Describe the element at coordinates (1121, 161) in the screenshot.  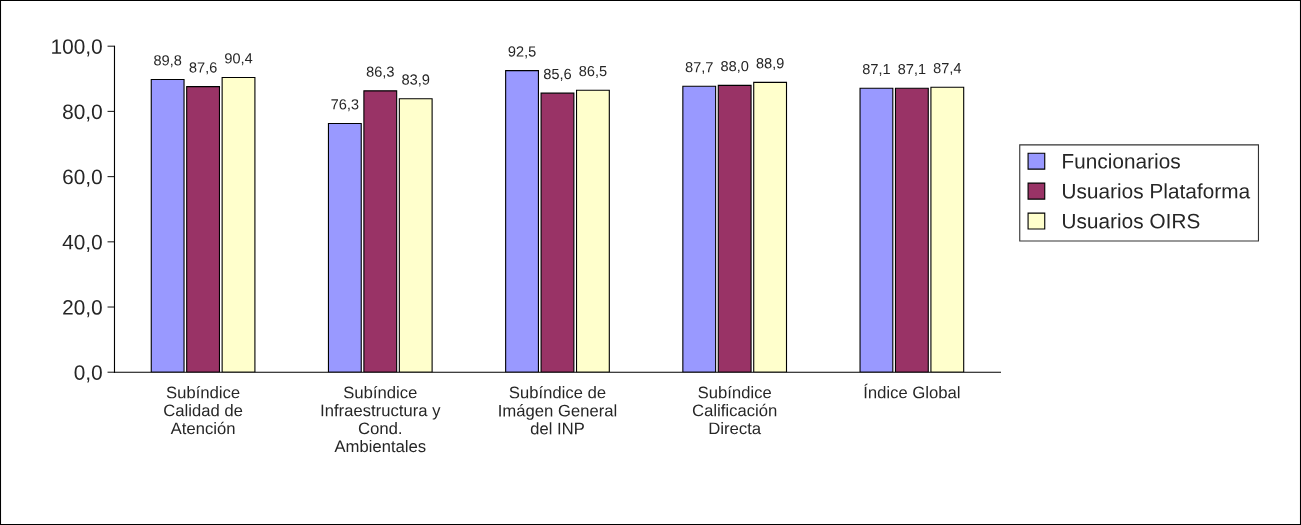
I see `legend-label: Funcionarios` at that location.